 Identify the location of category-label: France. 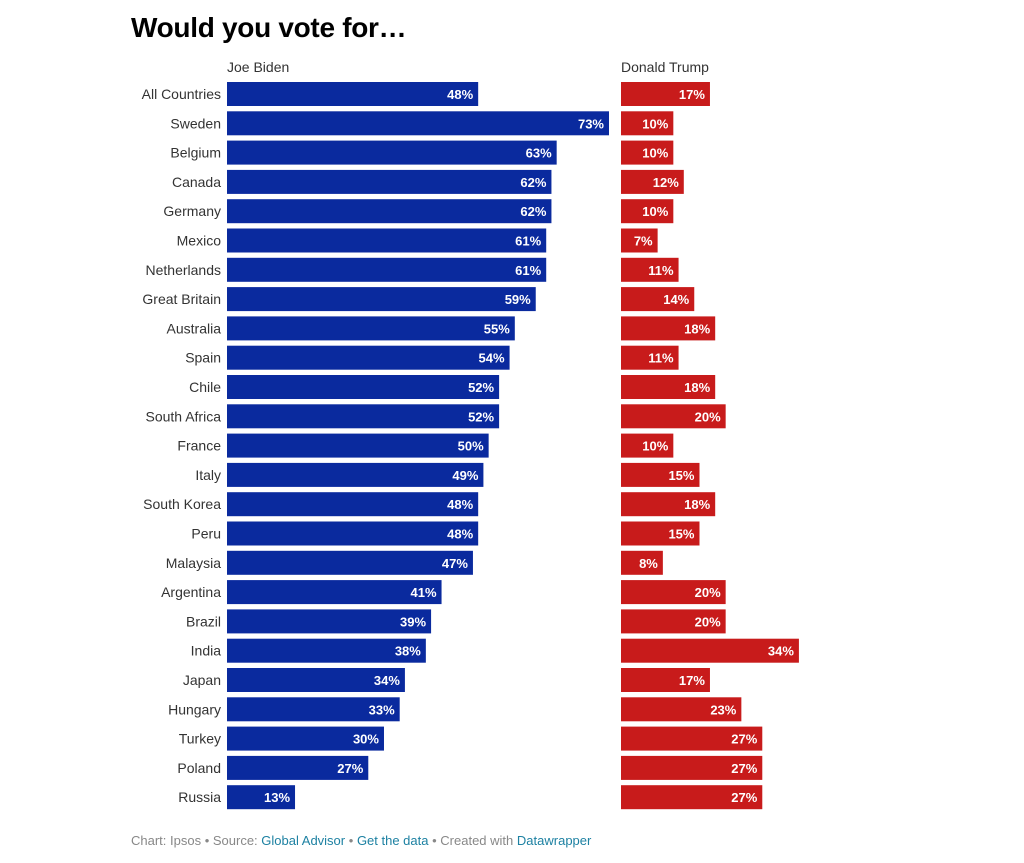
(199, 446).